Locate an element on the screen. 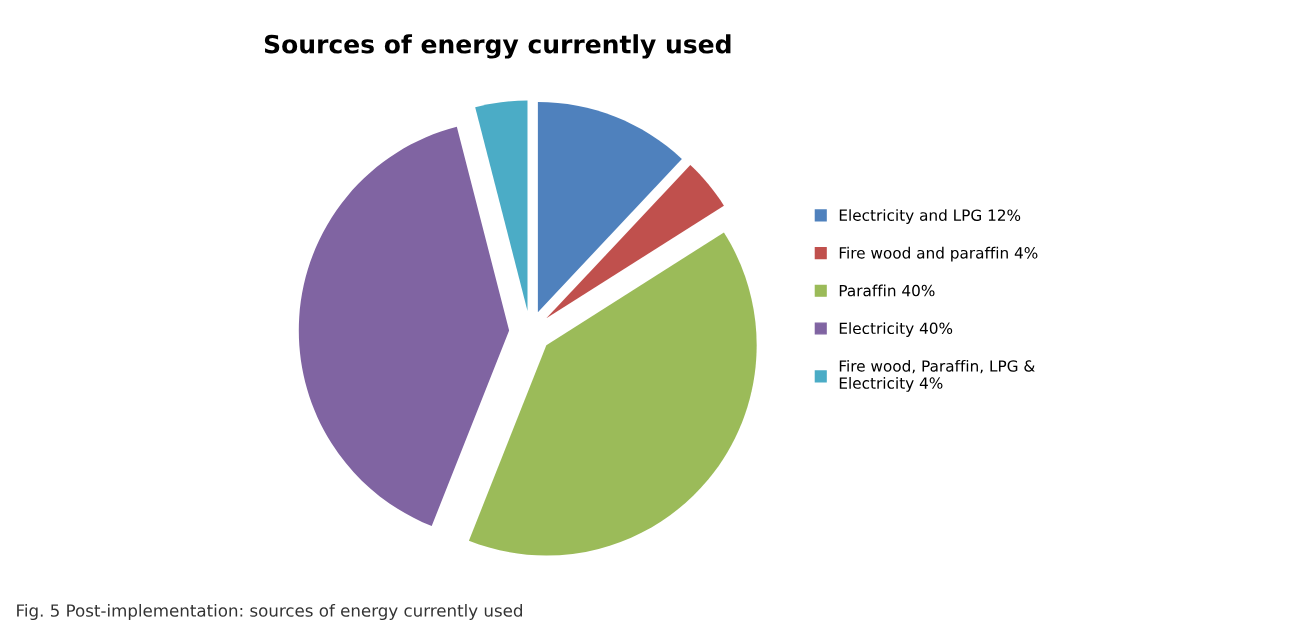  legend-label: Fire wood and paraffin 4% is located at coordinates (938, 254).